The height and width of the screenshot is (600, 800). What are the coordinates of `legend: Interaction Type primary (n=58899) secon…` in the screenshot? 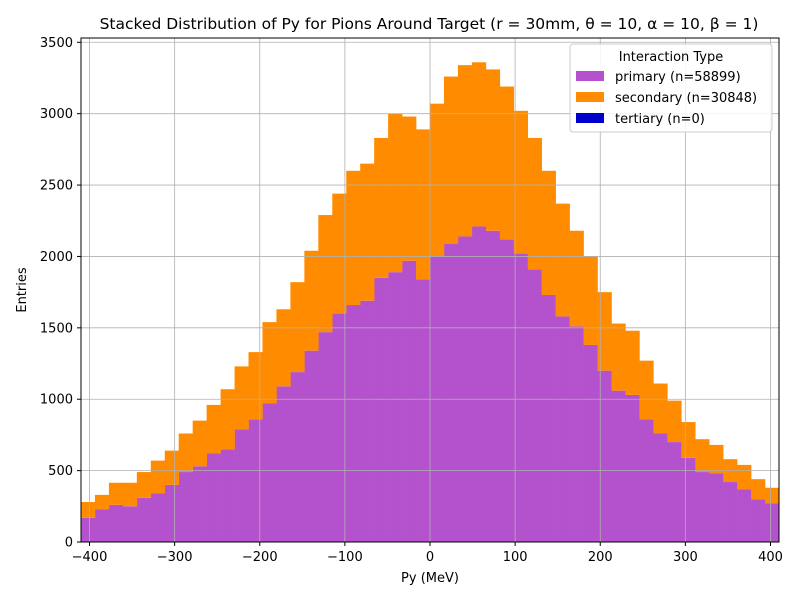 It's located at (671, 88).